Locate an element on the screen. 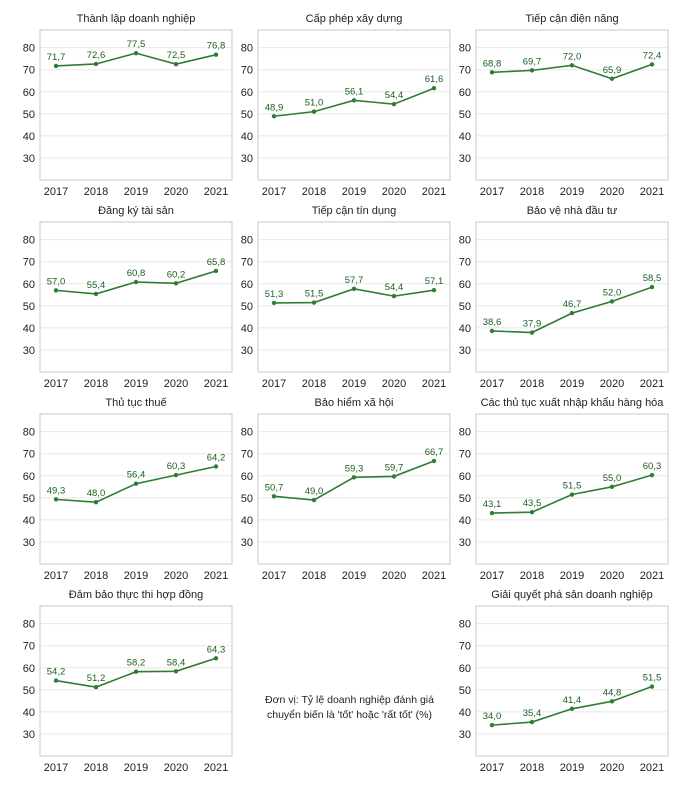 This screenshot has width=700, height=786. data-label: 76,8 is located at coordinates (216, 46).